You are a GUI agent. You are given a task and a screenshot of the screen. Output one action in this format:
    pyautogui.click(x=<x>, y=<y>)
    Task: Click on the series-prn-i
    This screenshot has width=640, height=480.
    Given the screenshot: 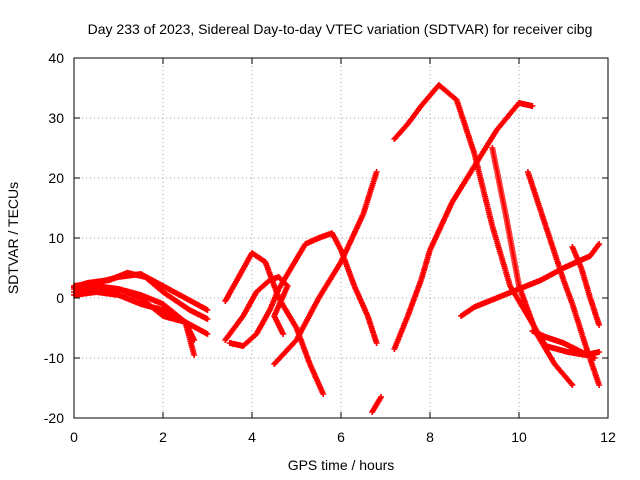 What is the action you would take?
    pyautogui.click(x=325, y=268)
    